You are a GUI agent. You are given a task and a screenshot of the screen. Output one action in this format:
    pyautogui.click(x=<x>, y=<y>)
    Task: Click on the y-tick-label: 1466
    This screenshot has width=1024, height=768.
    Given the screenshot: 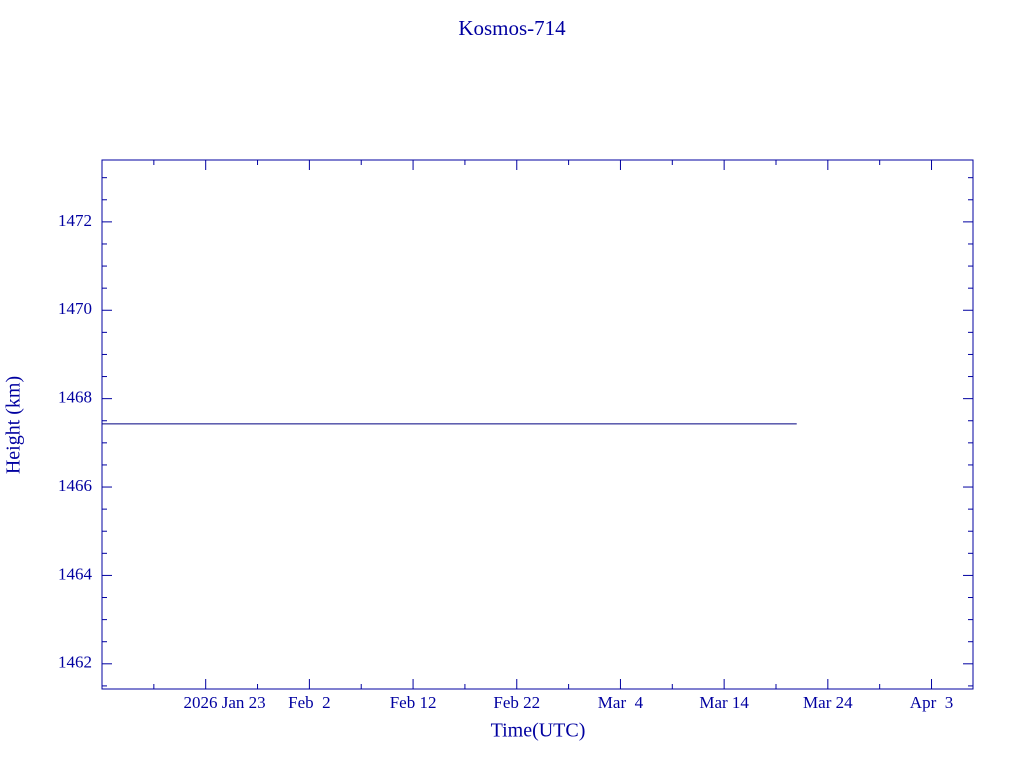 What is the action you would take?
    pyautogui.click(x=75, y=485)
    